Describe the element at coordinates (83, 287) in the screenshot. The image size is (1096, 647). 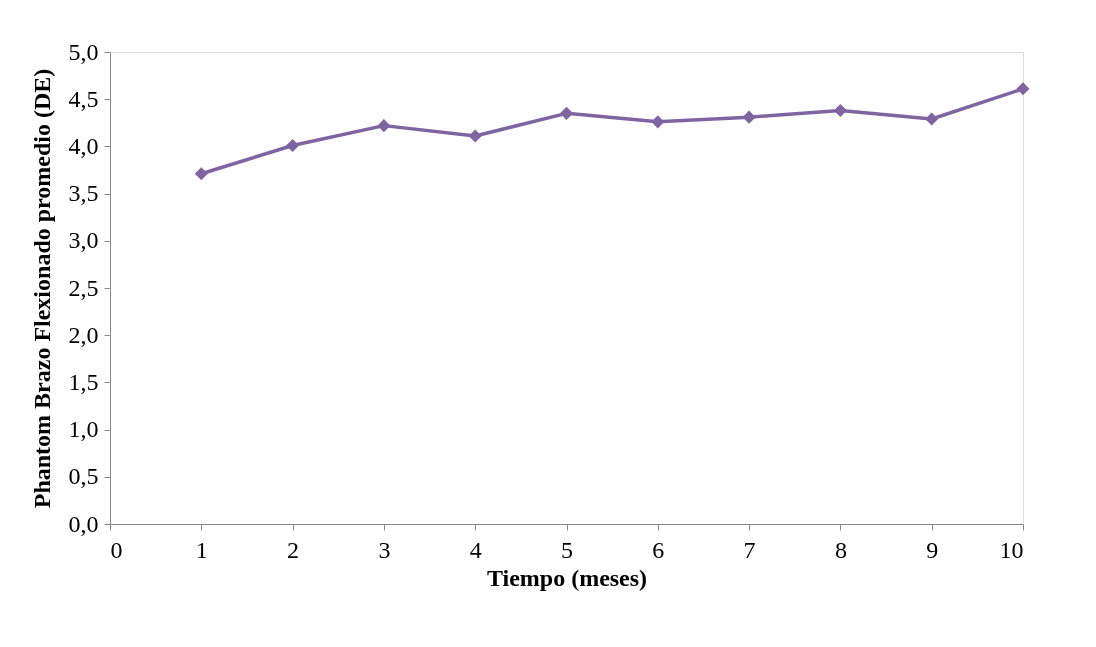
I see `y-tick-label: 2,5` at that location.